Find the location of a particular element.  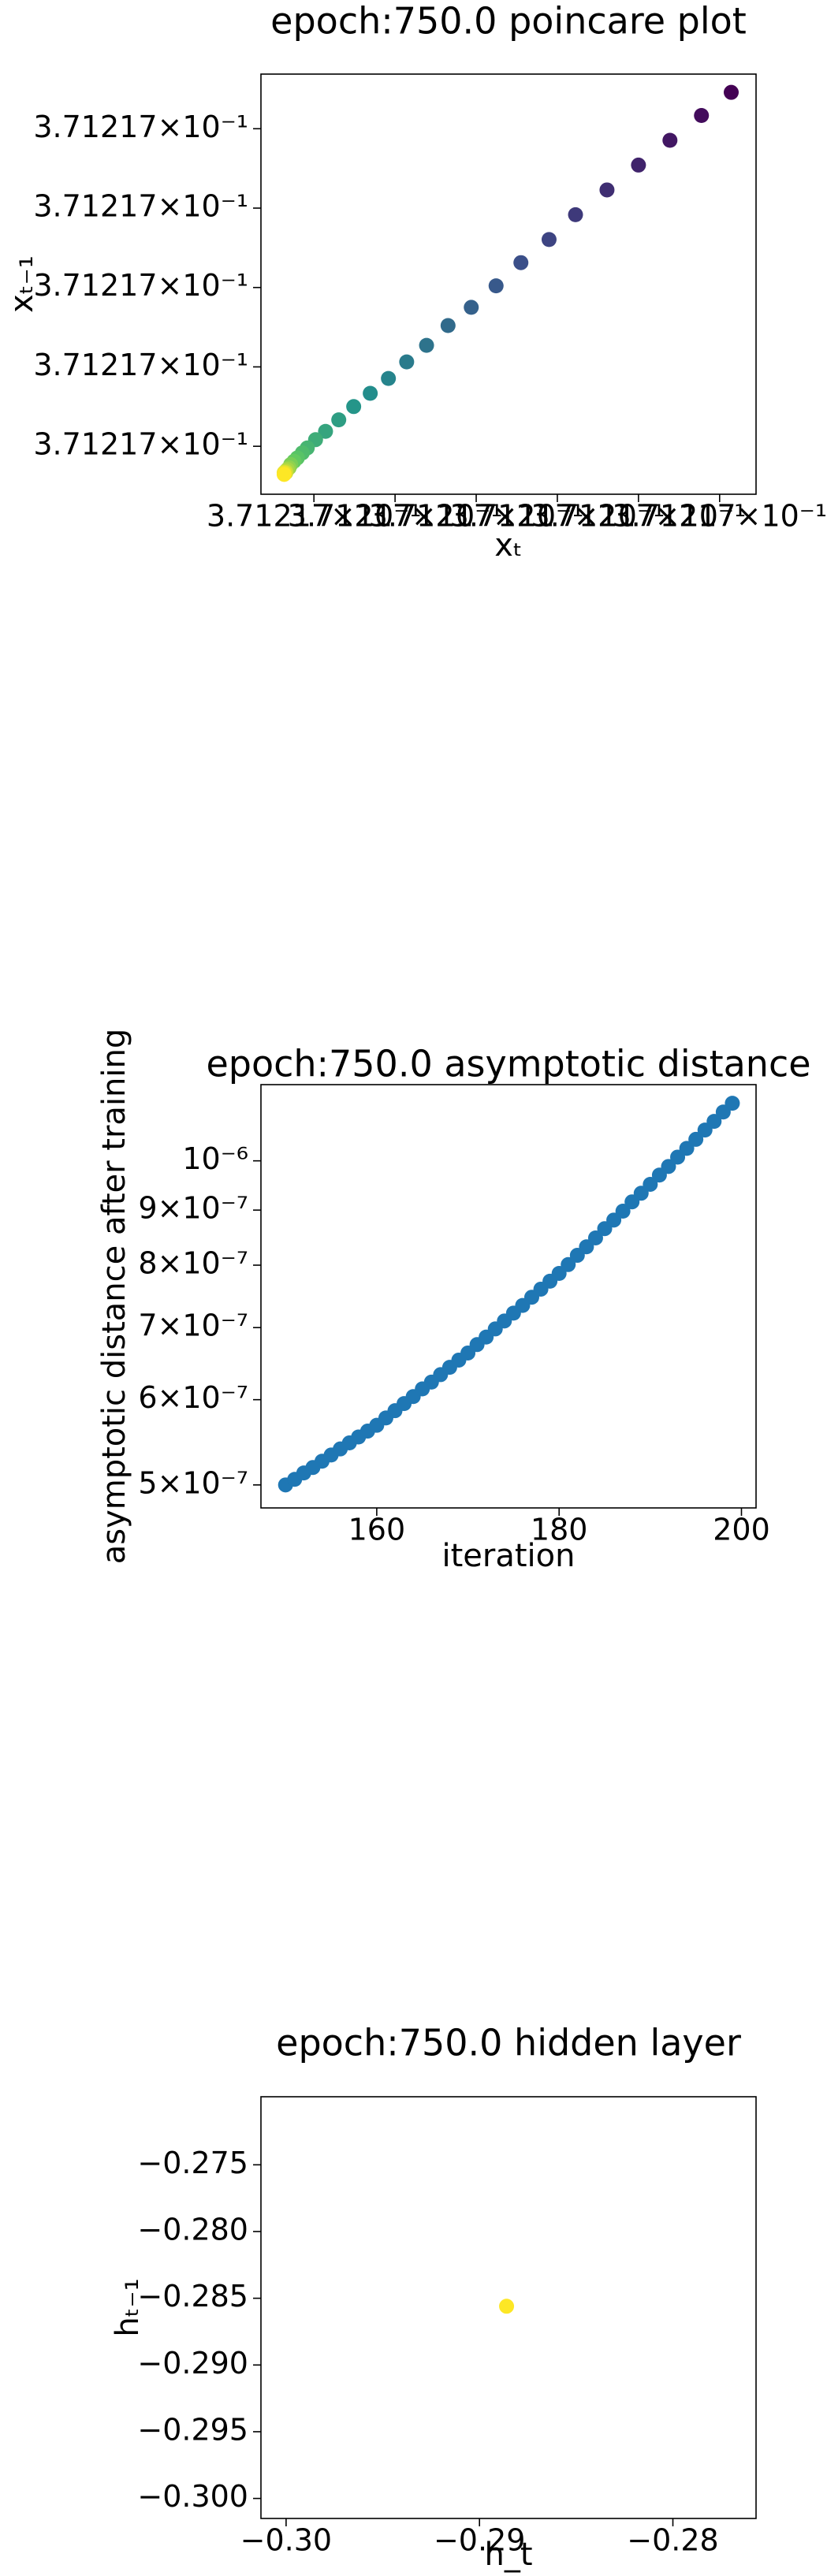

chart-title: epoch:750.0 asymptotic distance is located at coordinates (508, 1064).